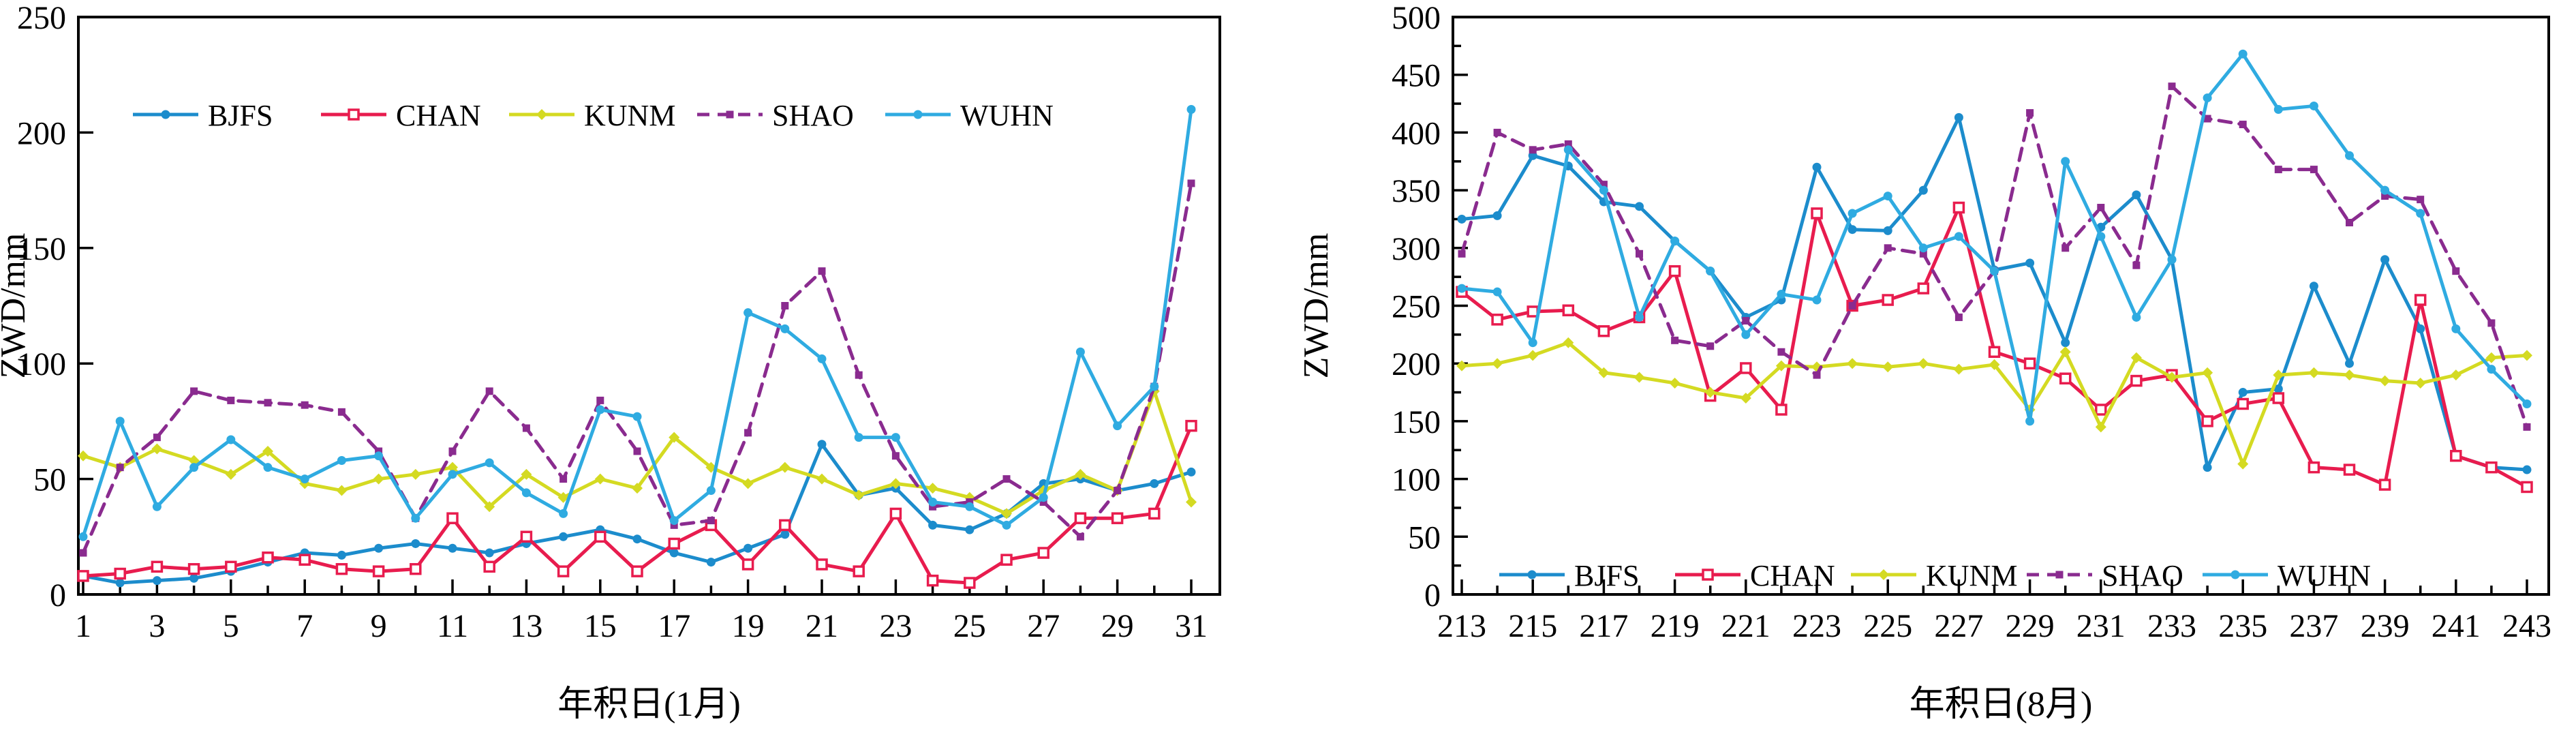  Describe the element at coordinates (1417, 191) in the screenshot. I see `y-tick-label: 350` at that location.